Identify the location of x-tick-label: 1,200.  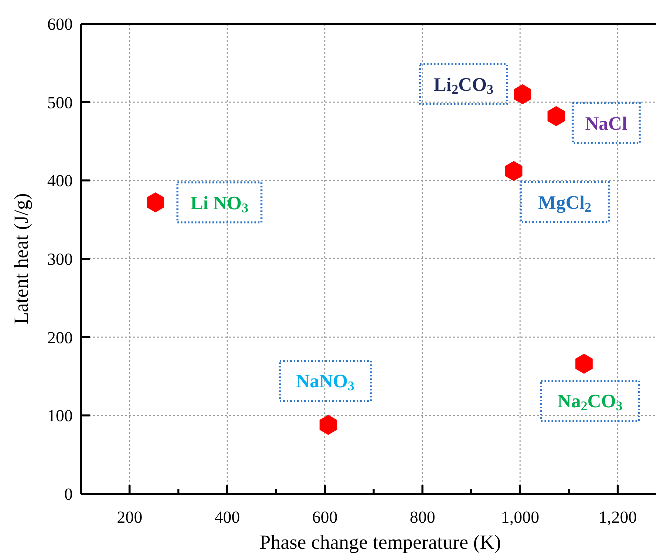
(618, 517).